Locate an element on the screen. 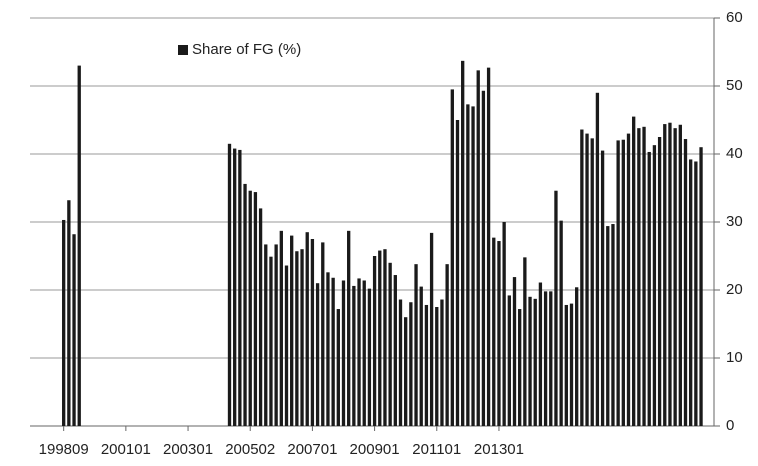  legend-label: Share of FG (%) is located at coordinates (246, 49).